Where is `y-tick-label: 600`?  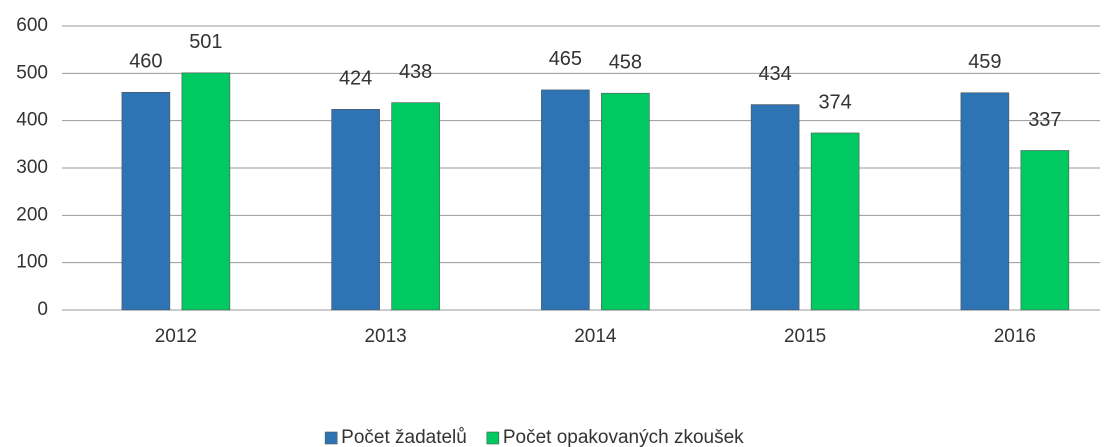 y-tick-label: 600 is located at coordinates (32, 25).